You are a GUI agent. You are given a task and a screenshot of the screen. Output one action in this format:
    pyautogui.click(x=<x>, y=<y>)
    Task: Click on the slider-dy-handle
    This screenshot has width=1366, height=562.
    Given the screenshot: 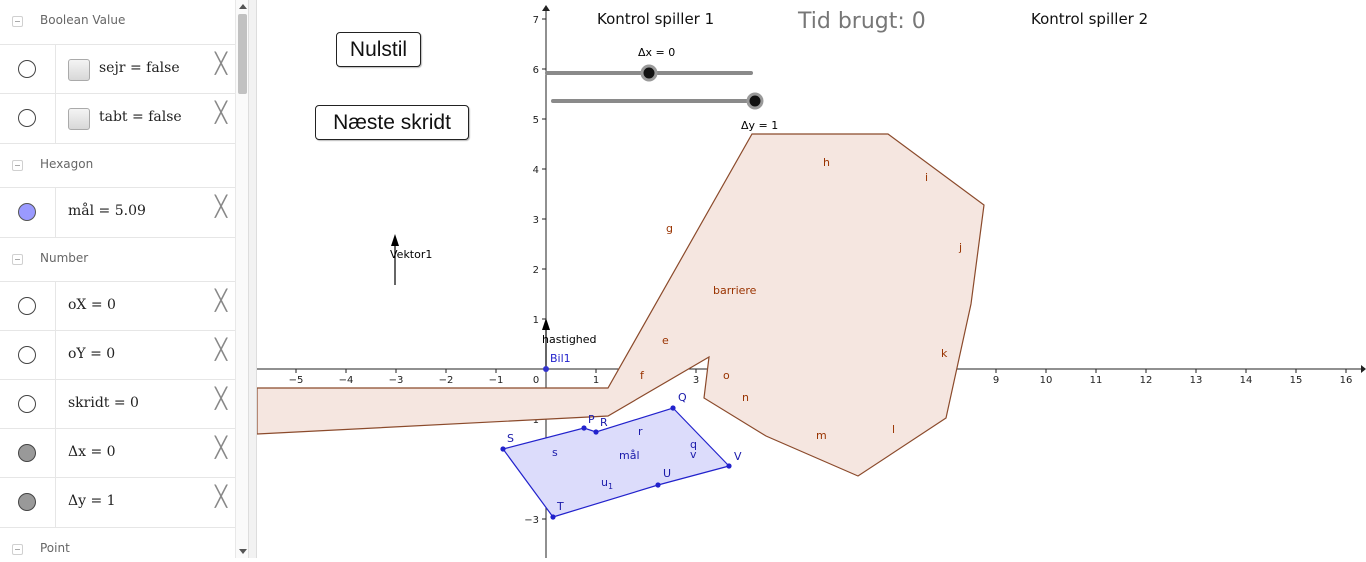 What is the action you would take?
    pyautogui.click(x=755, y=101)
    